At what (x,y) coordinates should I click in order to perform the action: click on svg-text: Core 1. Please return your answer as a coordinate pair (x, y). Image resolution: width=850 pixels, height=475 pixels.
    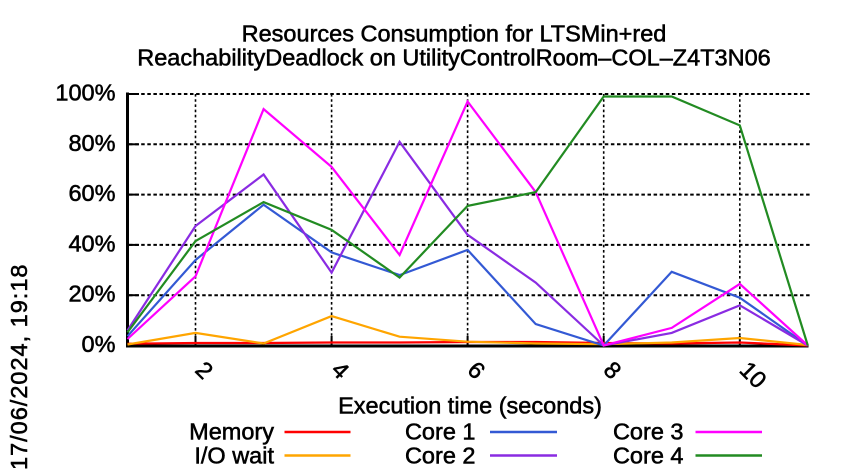
    Looking at the image, I should click on (440, 432).